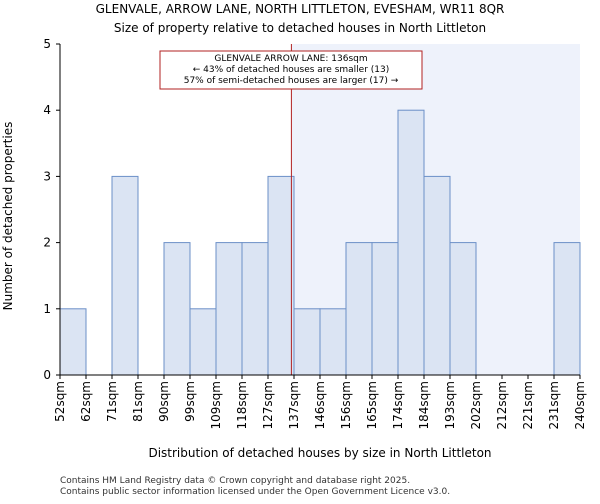 Image resolution: width=600 pixels, height=504 pixels. What do you see at coordinates (398, 405) in the screenshot?
I see `x-tick-label-174sqm: 174sqm` at bounding box center [398, 405].